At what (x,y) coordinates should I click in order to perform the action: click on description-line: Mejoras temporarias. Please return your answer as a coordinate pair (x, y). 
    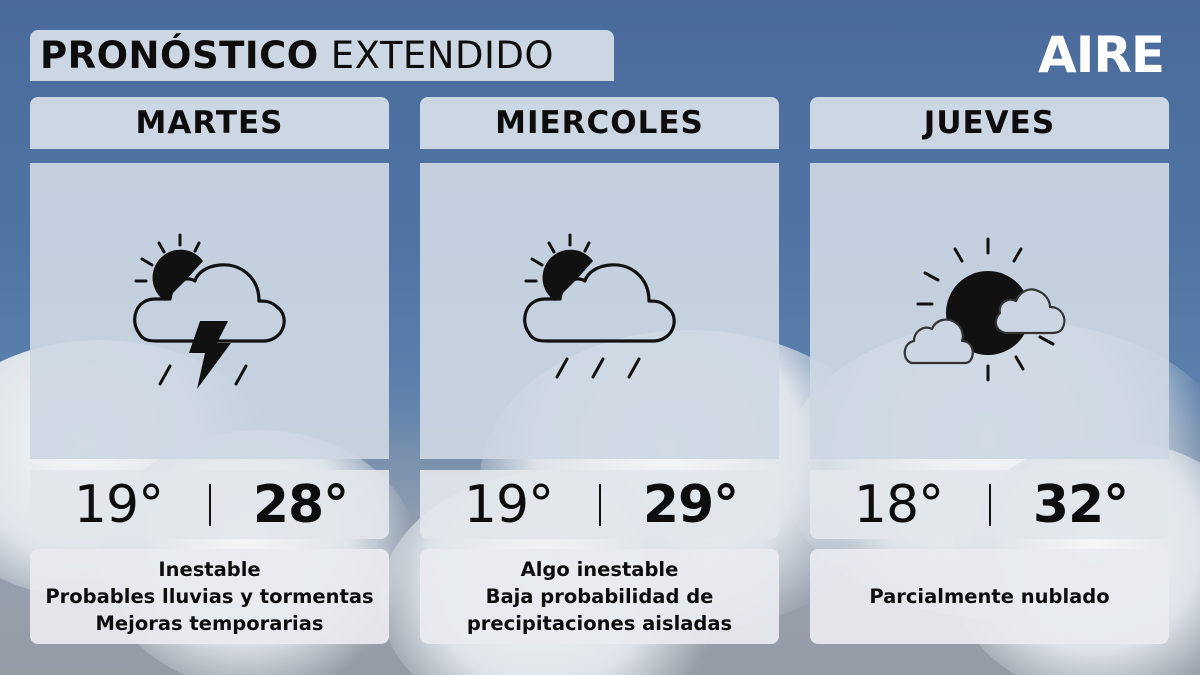
    Looking at the image, I should click on (209, 623).